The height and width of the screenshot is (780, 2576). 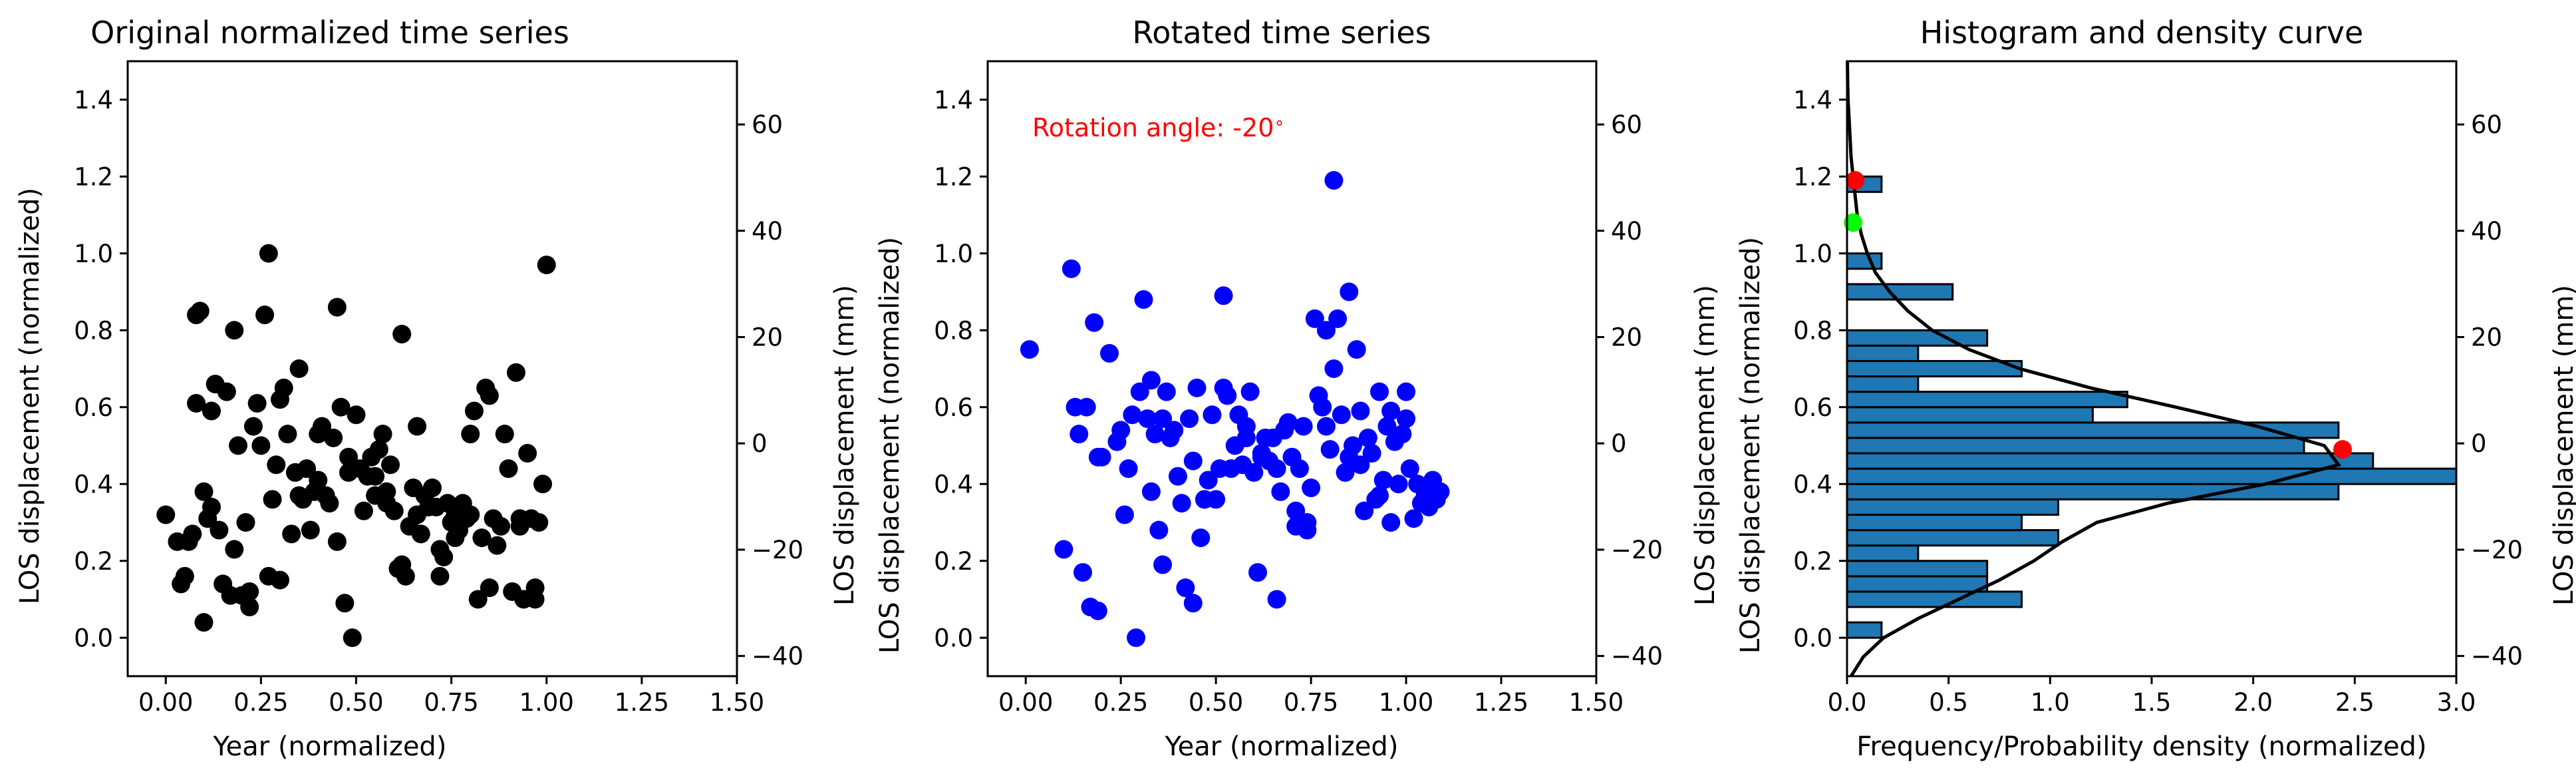 What do you see at coordinates (642, 702) in the screenshot?
I see `x-tick-label: 1.25` at bounding box center [642, 702].